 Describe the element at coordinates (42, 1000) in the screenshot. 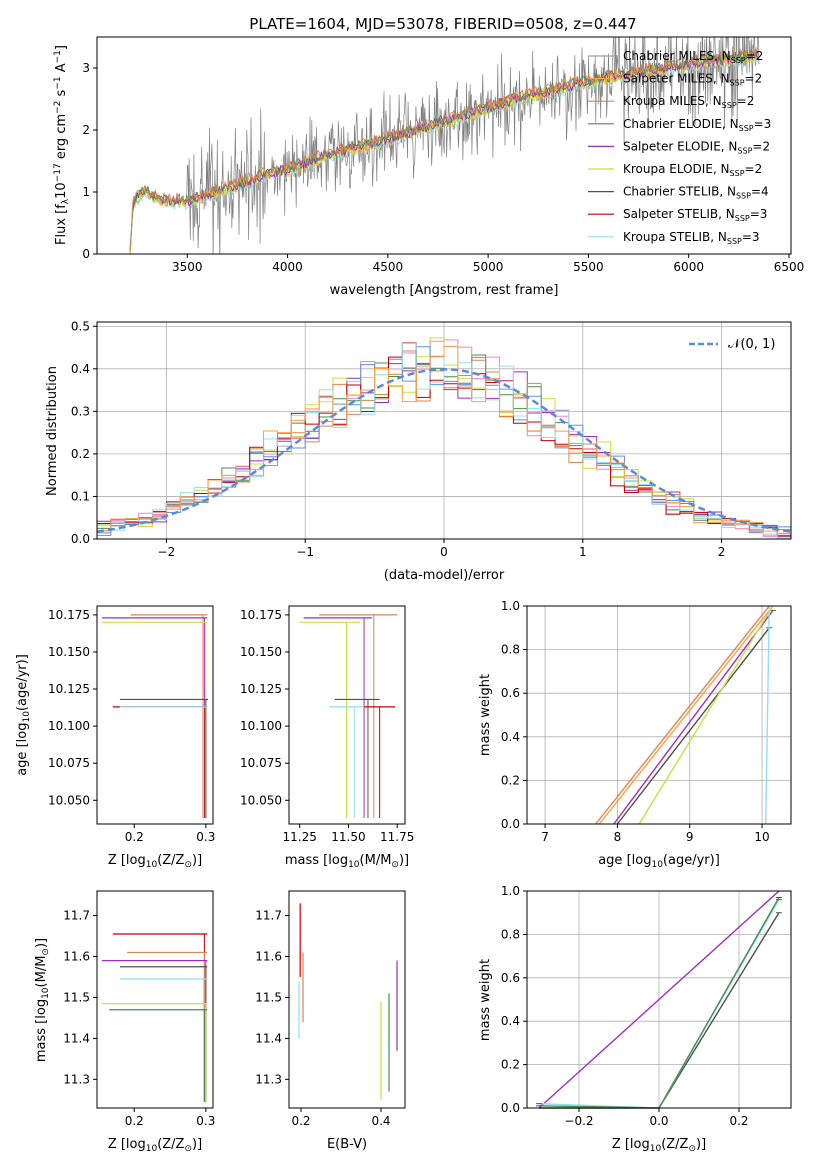

I see `mass-z-ylabel: mass [log10(M/M⊙)]` at that location.